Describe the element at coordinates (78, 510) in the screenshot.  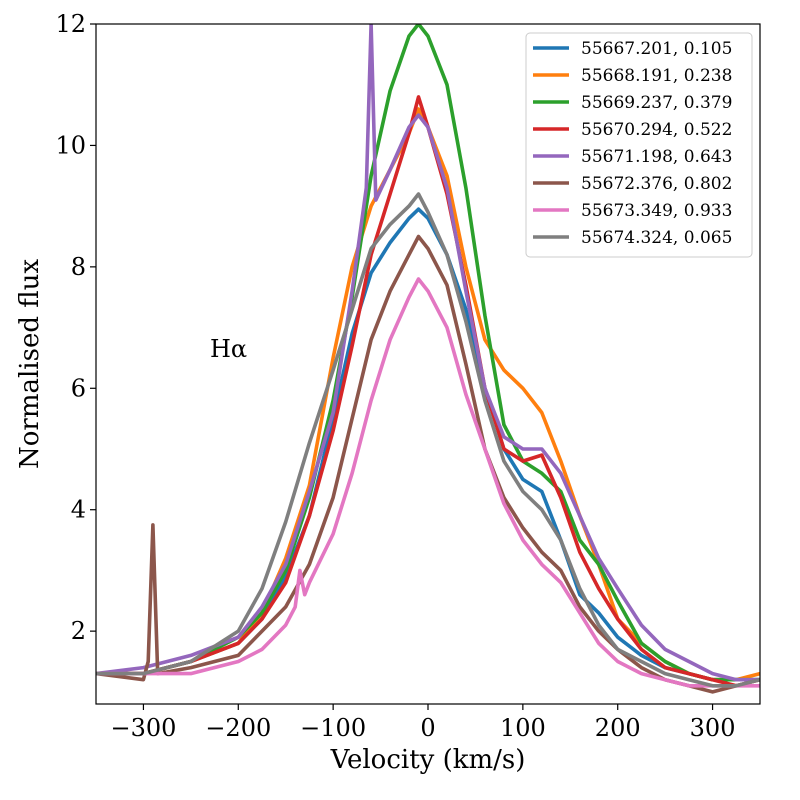
I see `y-tick-label: 4` at that location.